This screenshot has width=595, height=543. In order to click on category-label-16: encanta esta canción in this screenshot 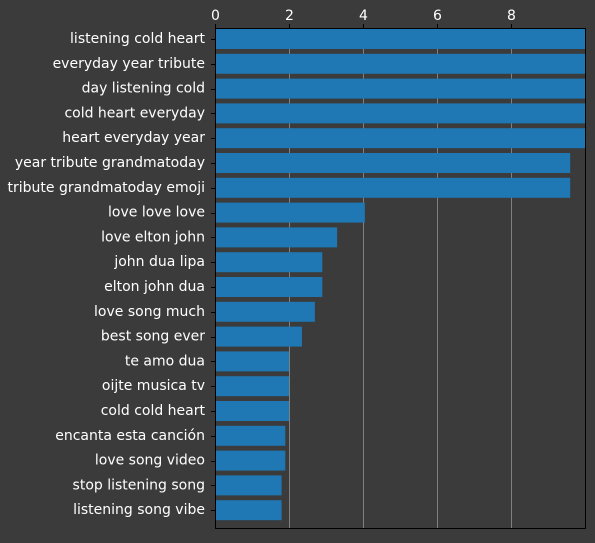, I will do `click(130, 436)`.